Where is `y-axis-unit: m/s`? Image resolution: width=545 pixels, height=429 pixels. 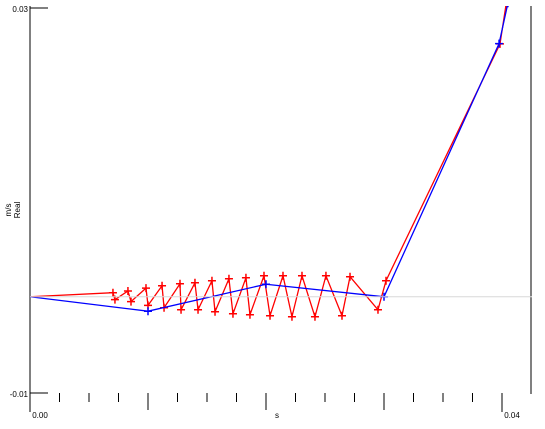
y-axis-unit: m/s is located at coordinates (8, 210).